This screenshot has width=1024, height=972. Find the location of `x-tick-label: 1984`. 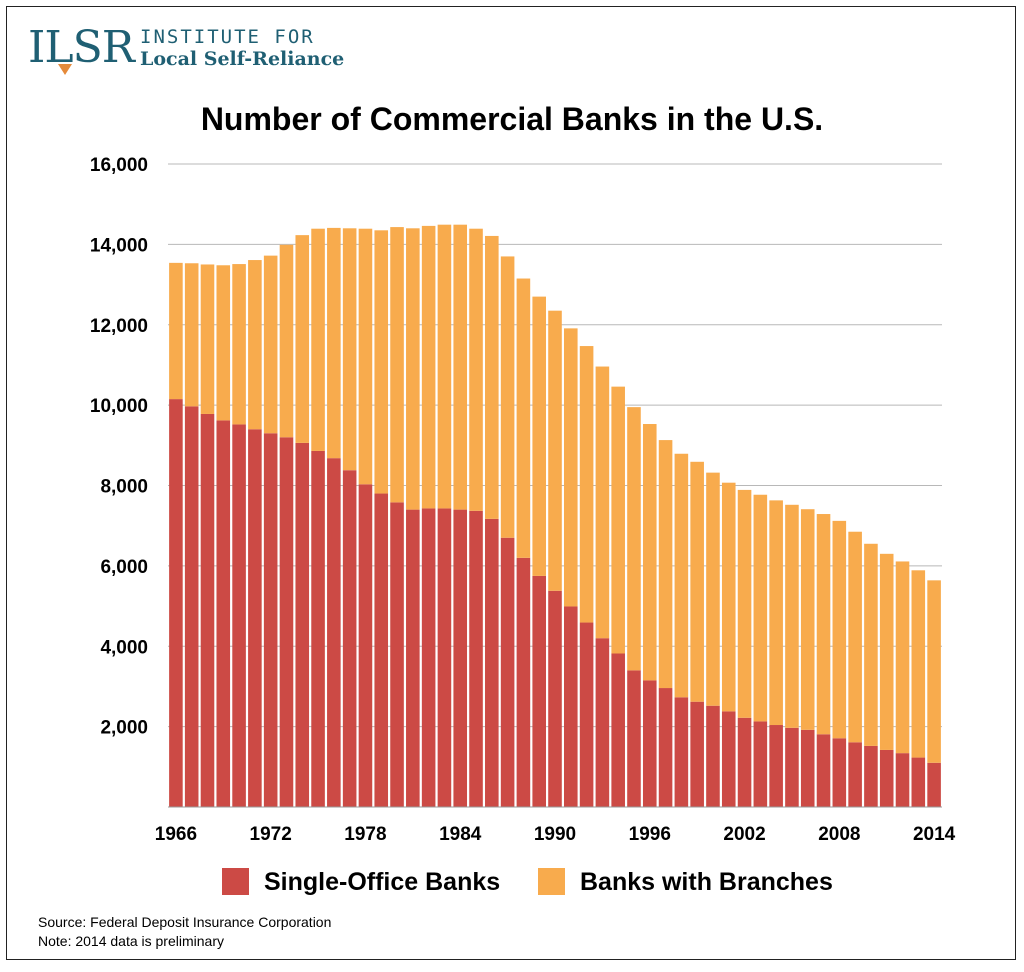

x-tick-label: 1984 is located at coordinates (460, 834).